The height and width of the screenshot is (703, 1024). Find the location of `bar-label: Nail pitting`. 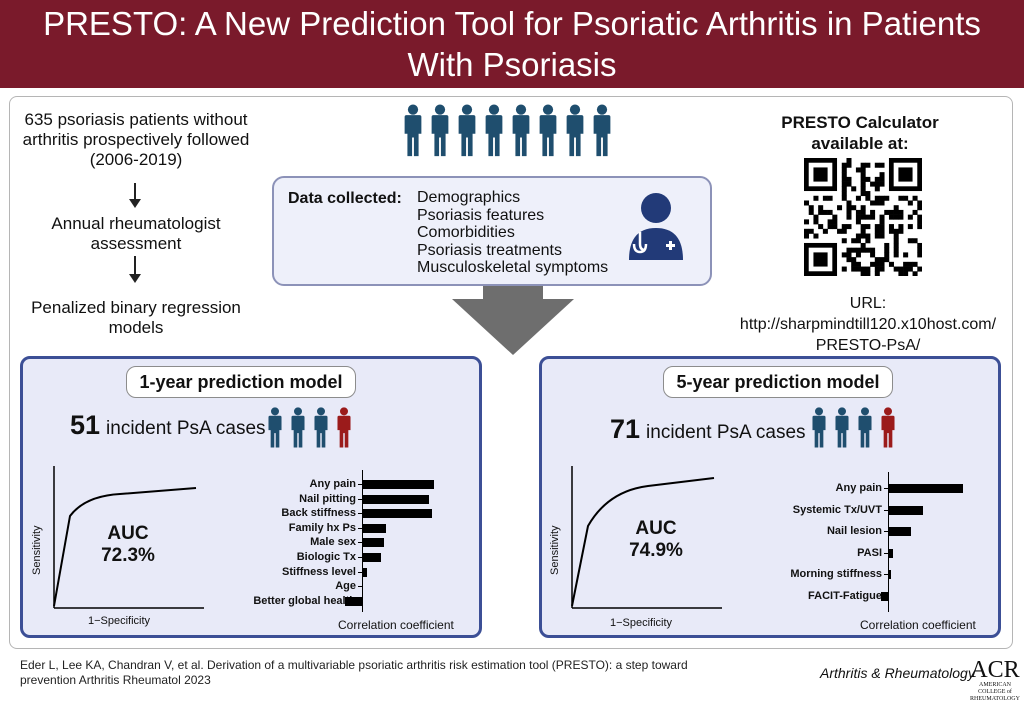

bar-label: Nail pitting is located at coordinates (327, 498).